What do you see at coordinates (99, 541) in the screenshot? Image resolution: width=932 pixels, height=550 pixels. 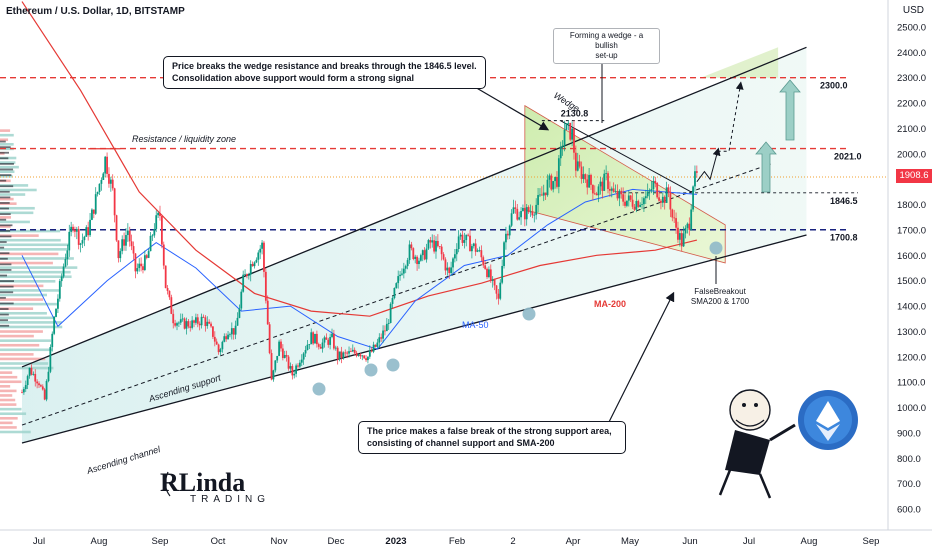 I see `x-tick-label: Aug` at bounding box center [99, 541].